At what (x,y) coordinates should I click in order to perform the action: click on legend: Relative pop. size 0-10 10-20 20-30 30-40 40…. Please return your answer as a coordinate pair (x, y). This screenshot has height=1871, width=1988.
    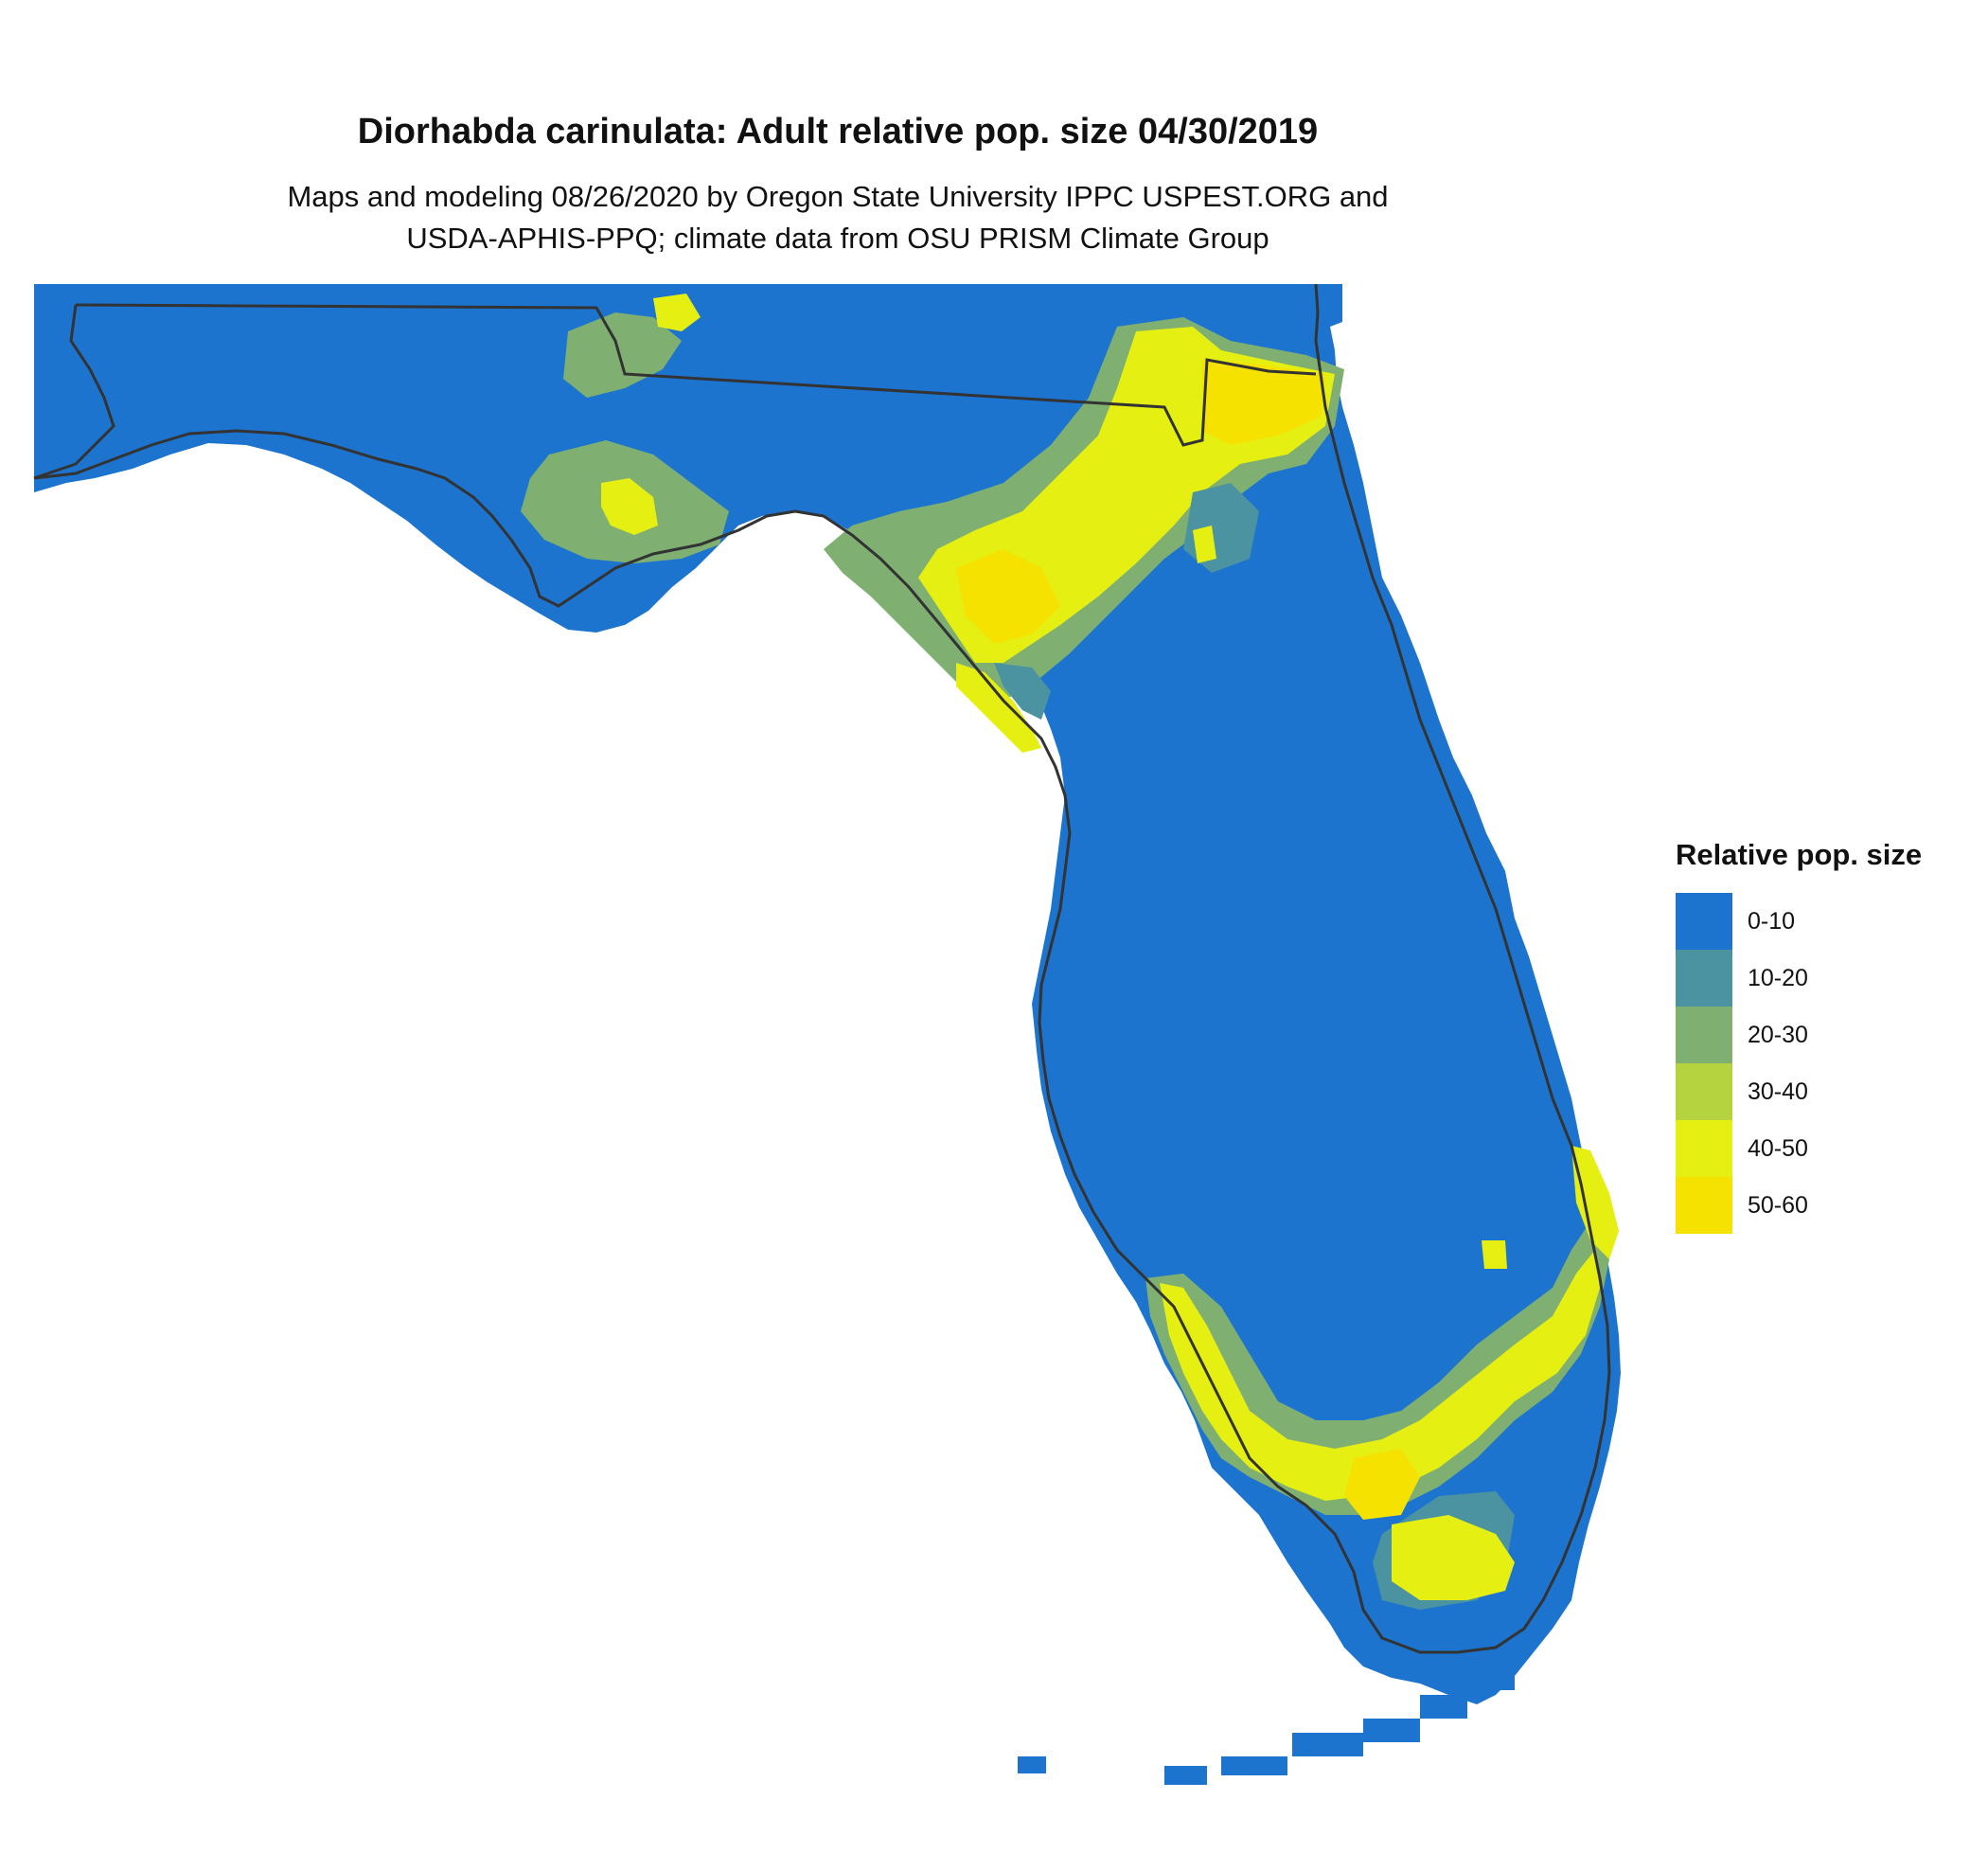
    Looking at the image, I should click on (1799, 1036).